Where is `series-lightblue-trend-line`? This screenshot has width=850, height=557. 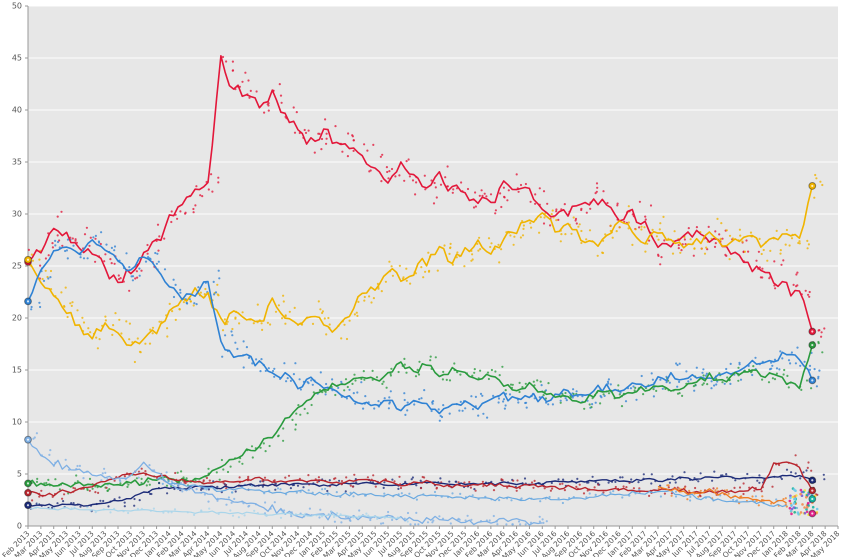
series-lightblue-trend-line is located at coordinates (285, 482).